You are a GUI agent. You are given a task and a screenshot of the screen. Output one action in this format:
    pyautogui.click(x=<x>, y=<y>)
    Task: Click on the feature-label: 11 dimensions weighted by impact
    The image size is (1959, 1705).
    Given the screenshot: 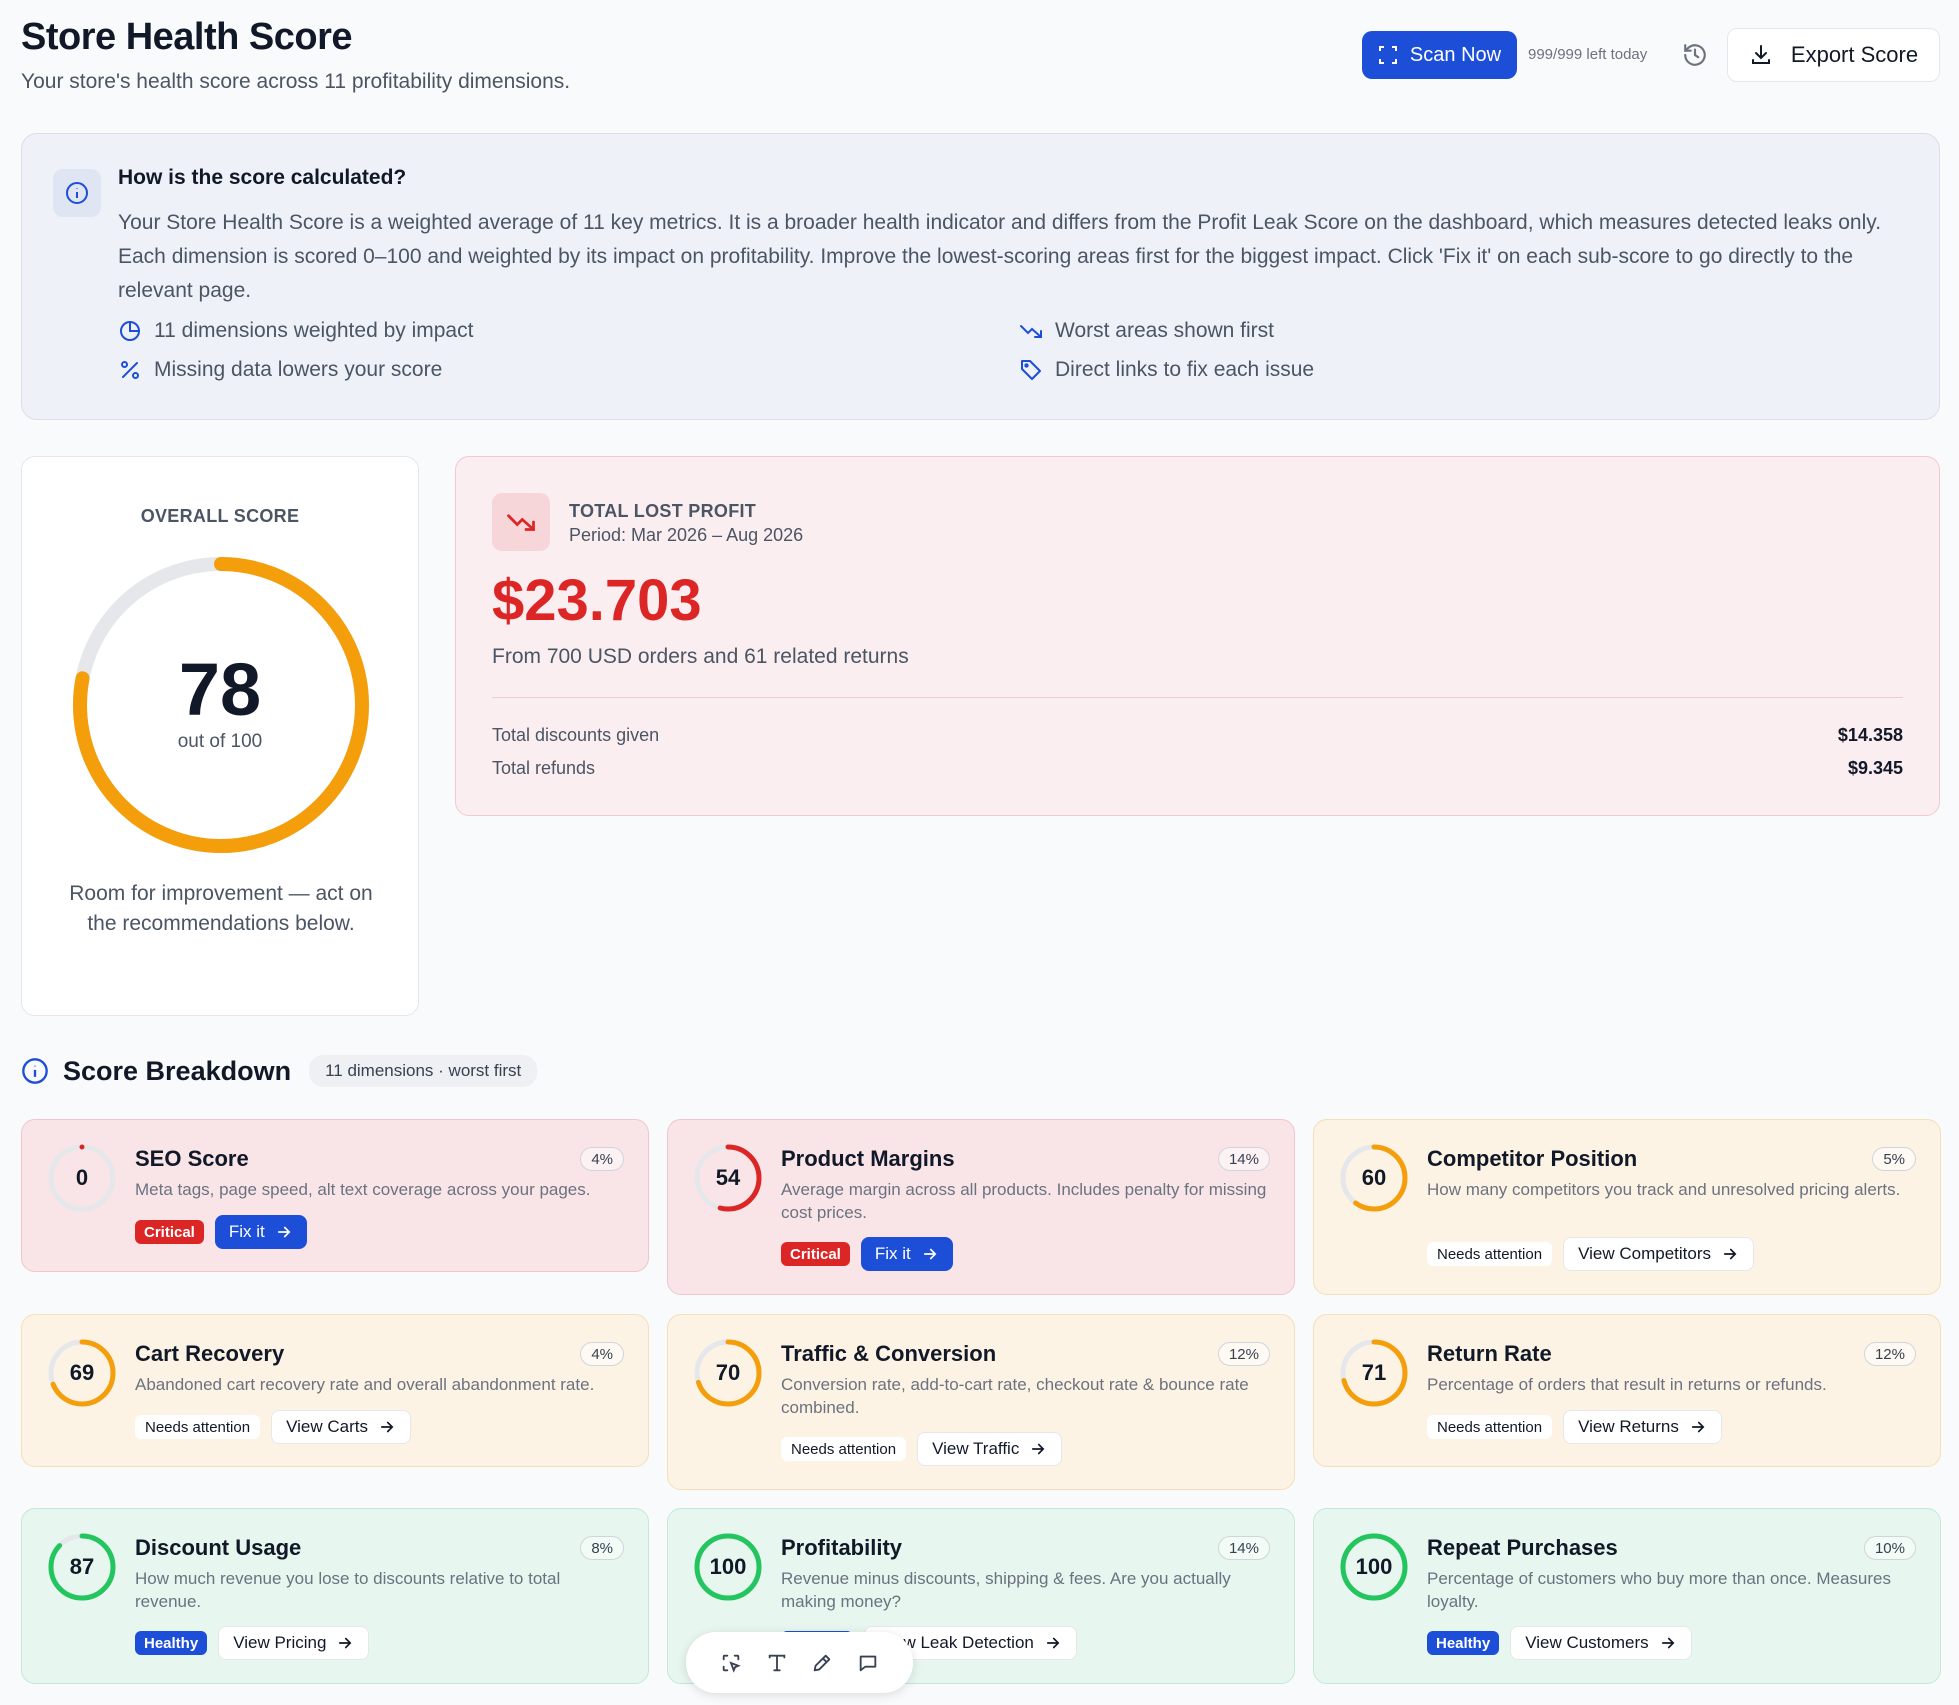 What is the action you would take?
    pyautogui.click(x=314, y=330)
    